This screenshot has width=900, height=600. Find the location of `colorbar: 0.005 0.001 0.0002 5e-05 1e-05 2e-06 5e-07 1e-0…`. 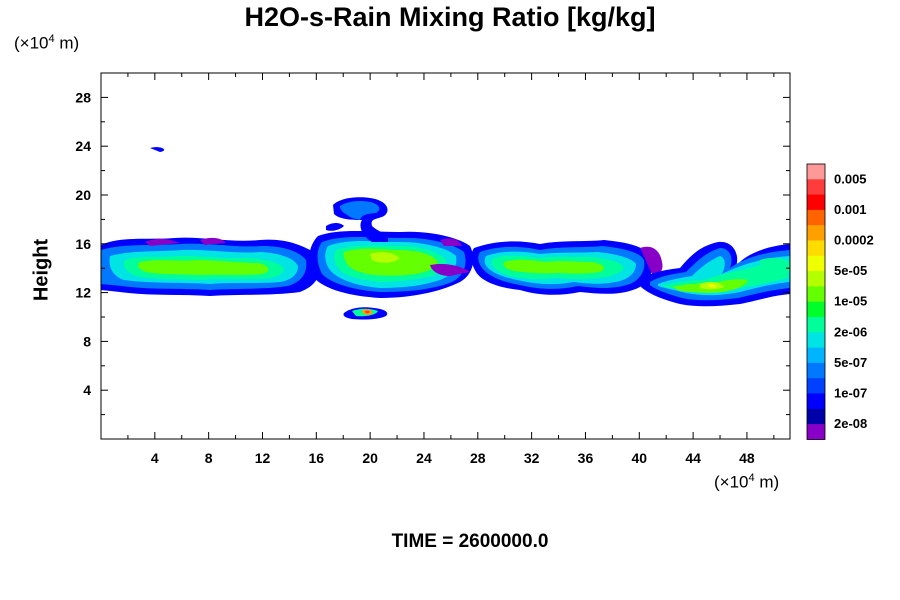

colorbar: 0.005 0.001 0.0002 5e-05 1e-05 2e-06 5e-07 1e-0… is located at coordinates (840, 301).